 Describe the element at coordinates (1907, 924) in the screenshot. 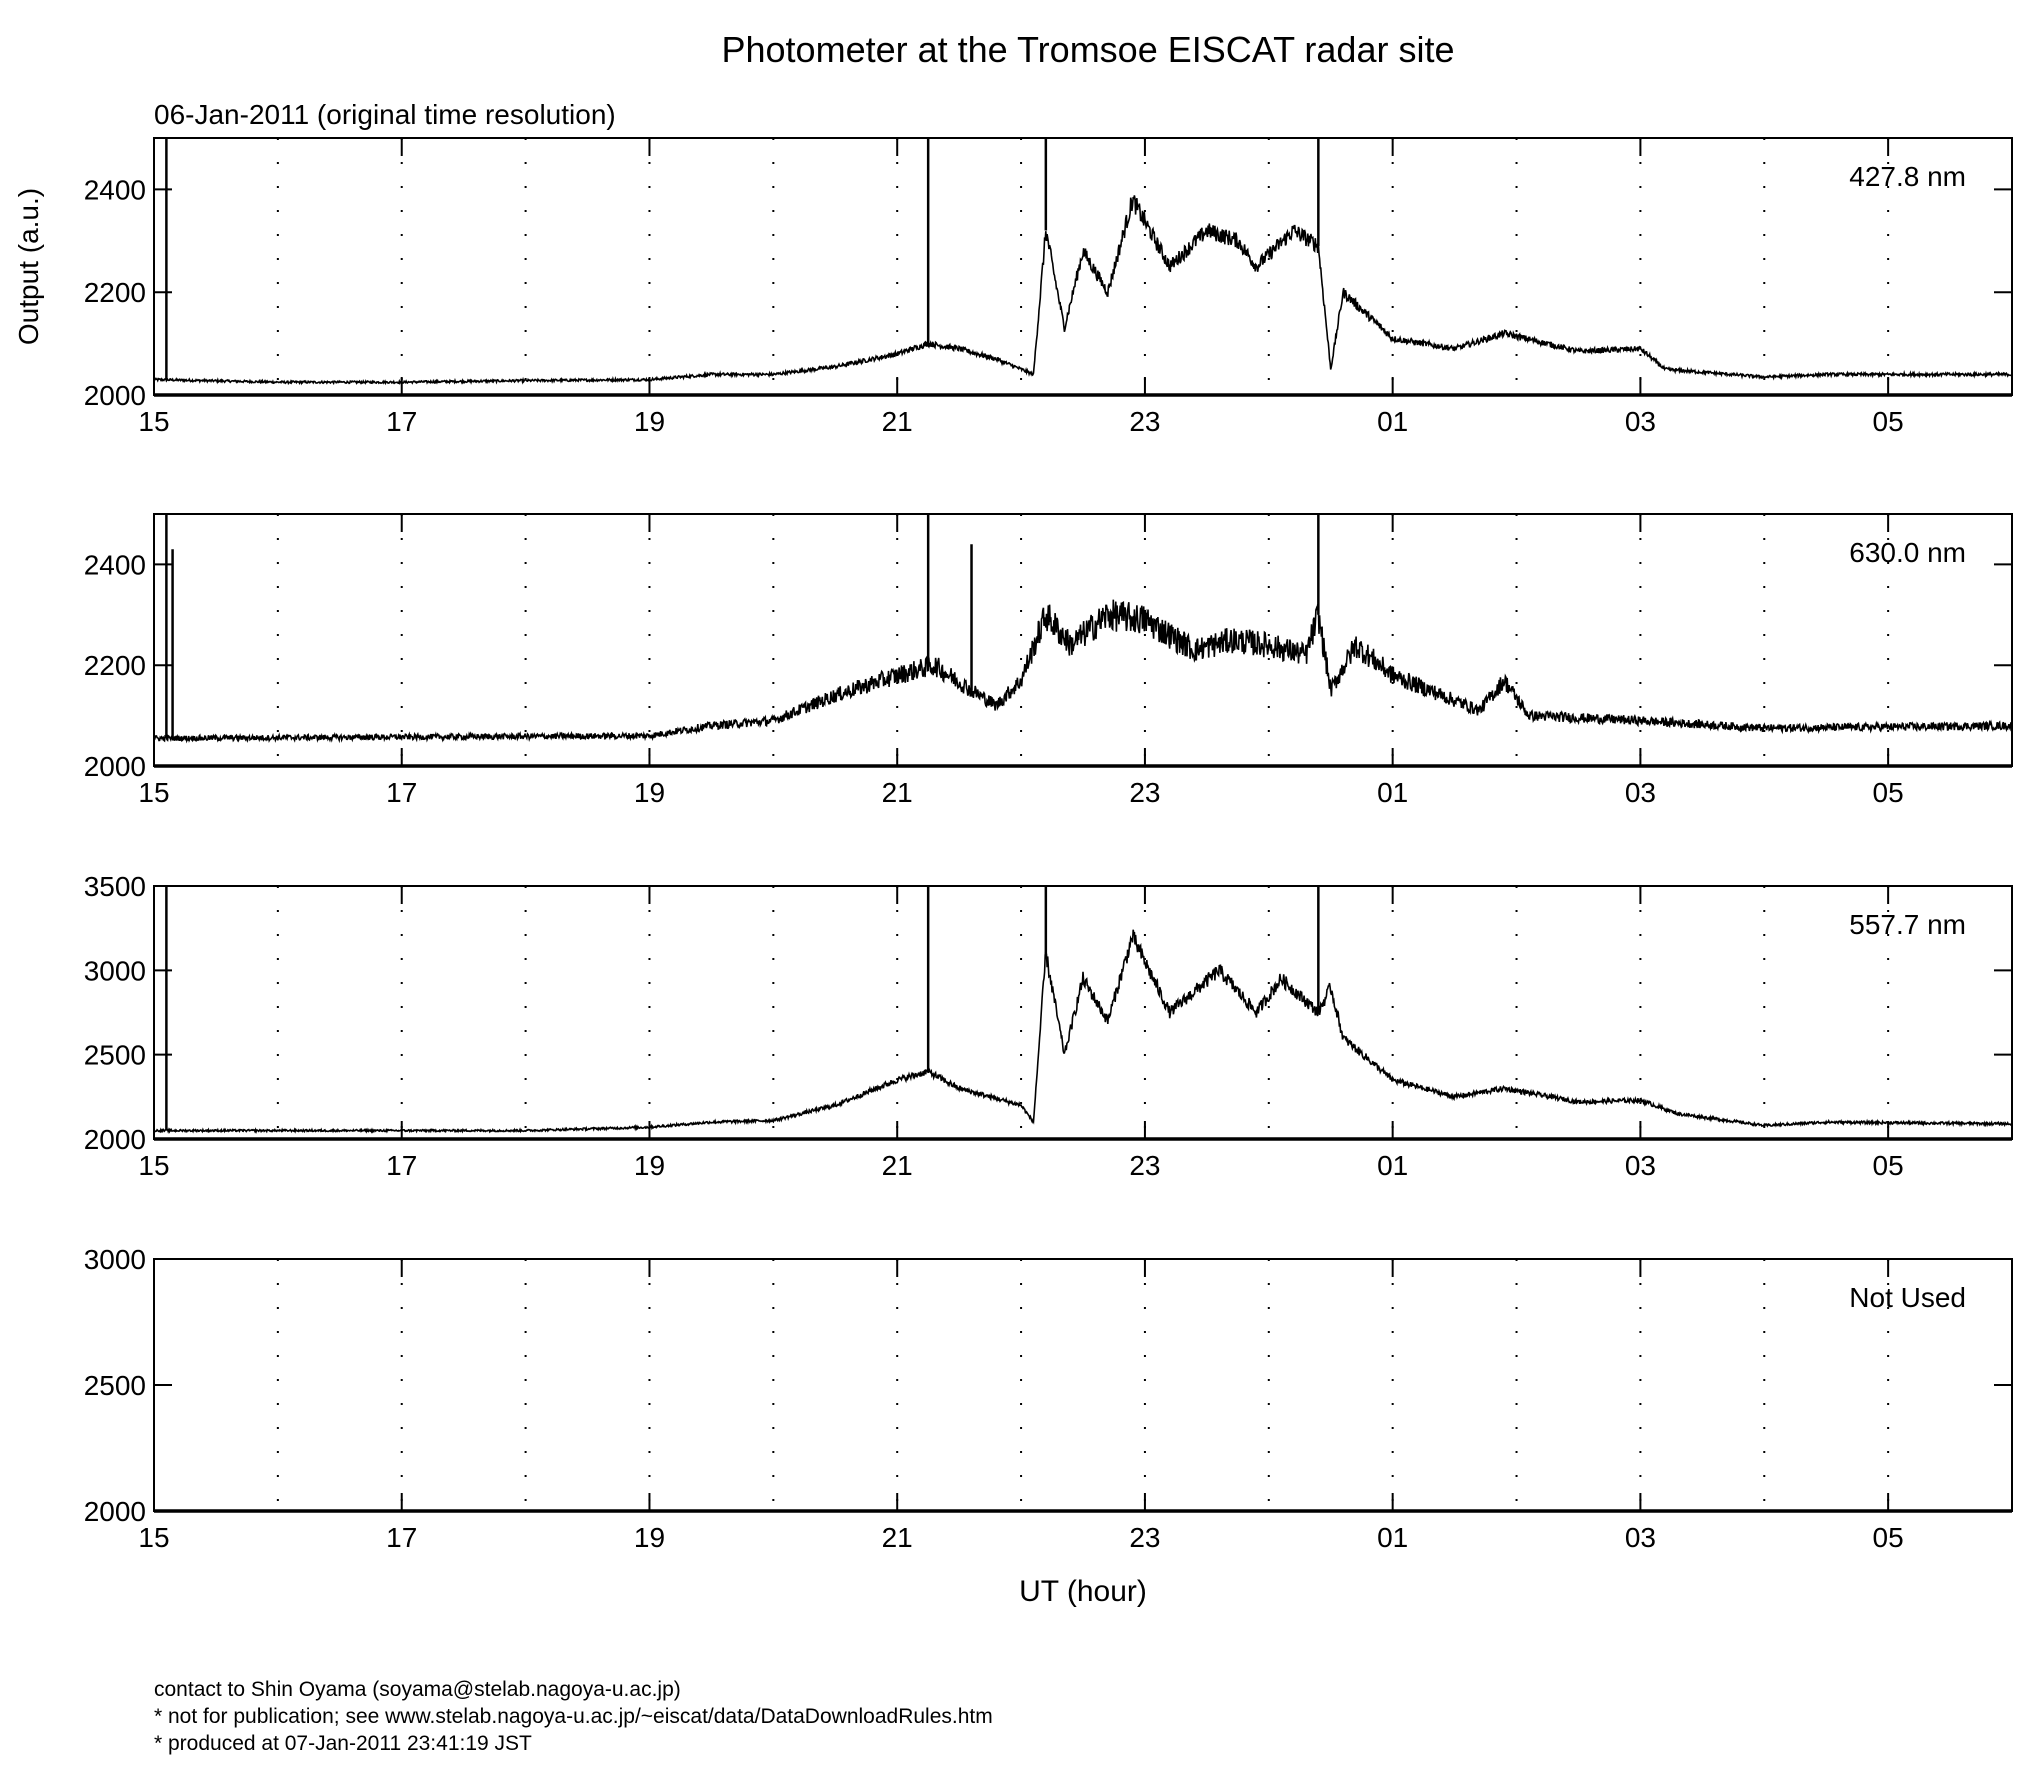

I see `panel-label: 557.7 nm` at that location.